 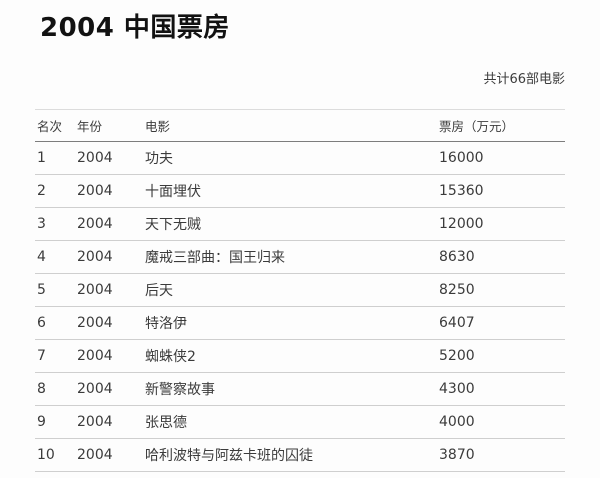 I want to click on cell-rank: 2, so click(x=55, y=191).